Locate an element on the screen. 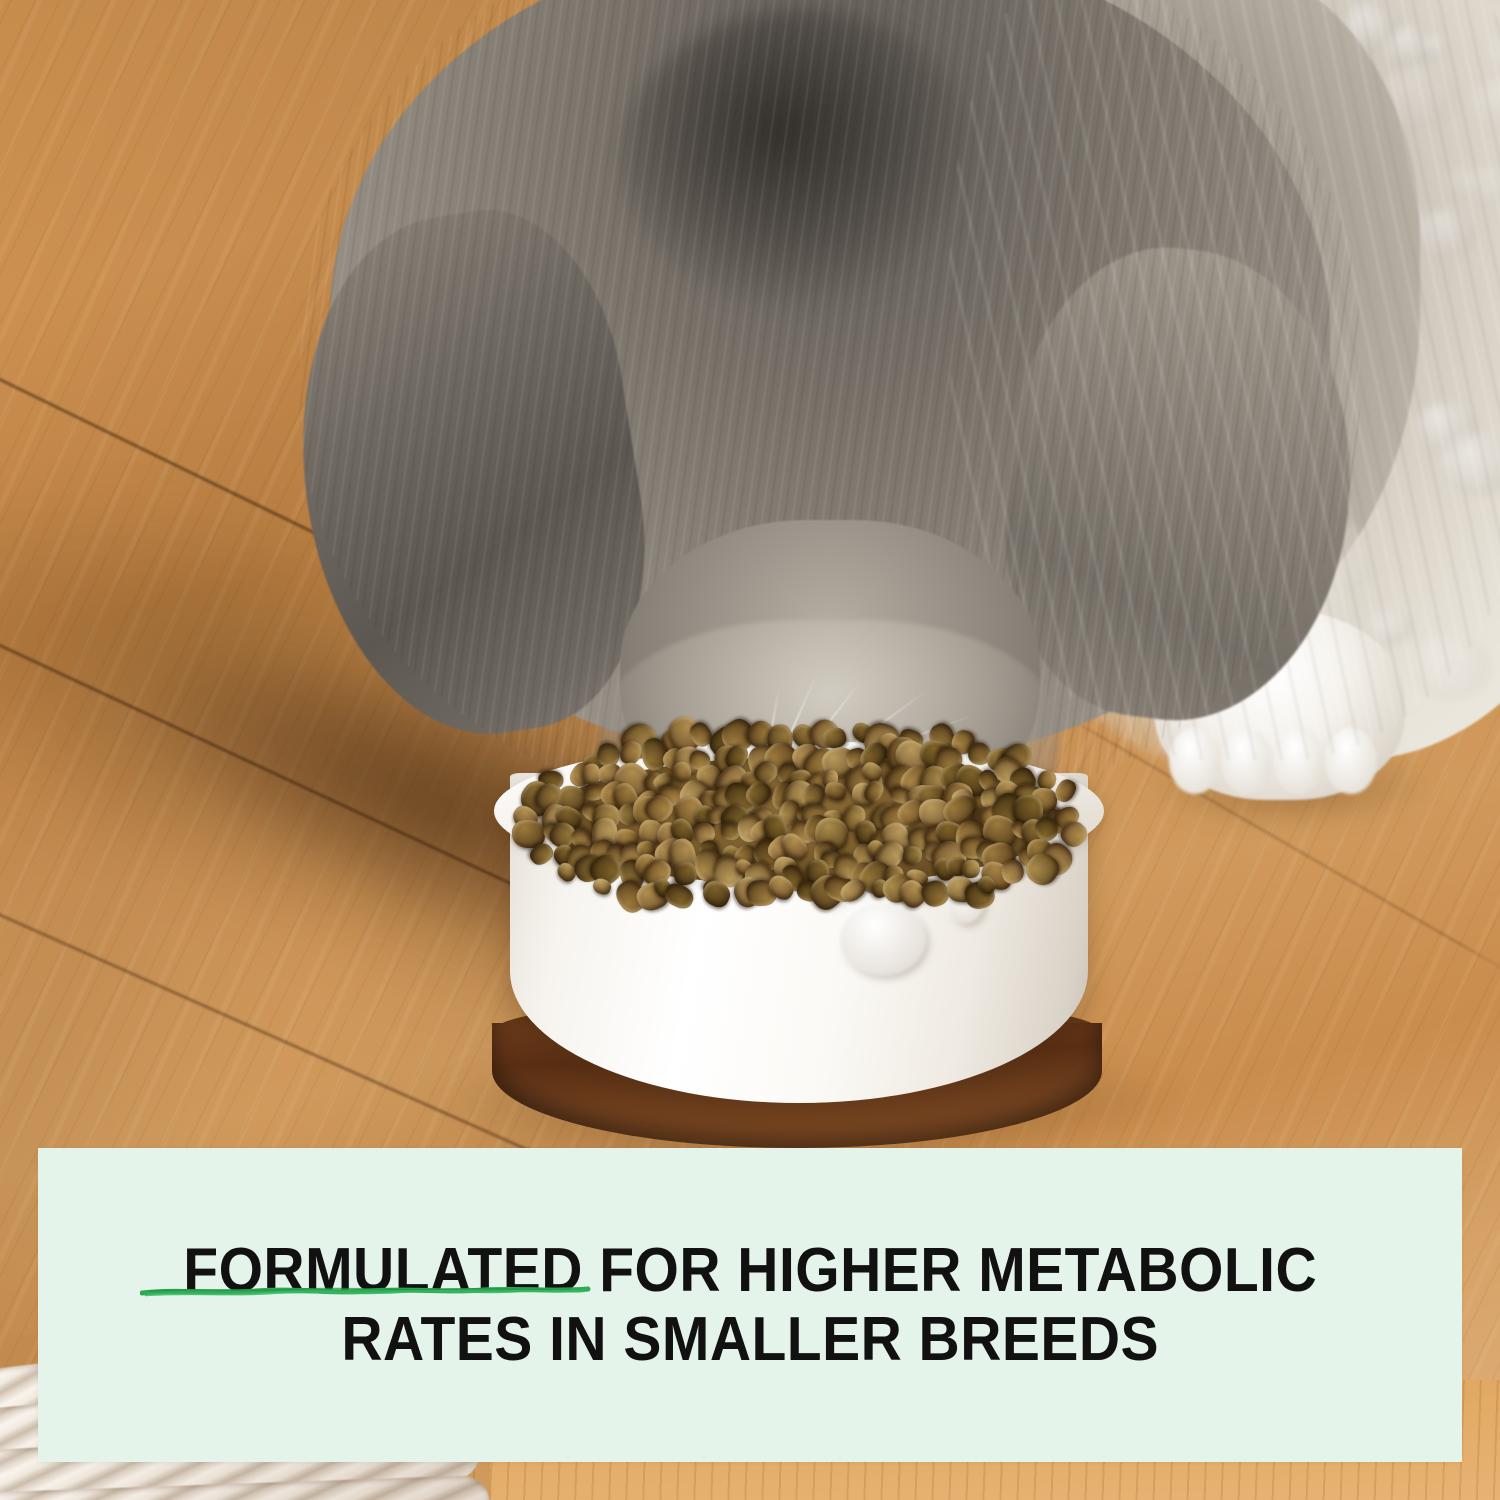  dog-head-dark-patch is located at coordinates (800, 160).